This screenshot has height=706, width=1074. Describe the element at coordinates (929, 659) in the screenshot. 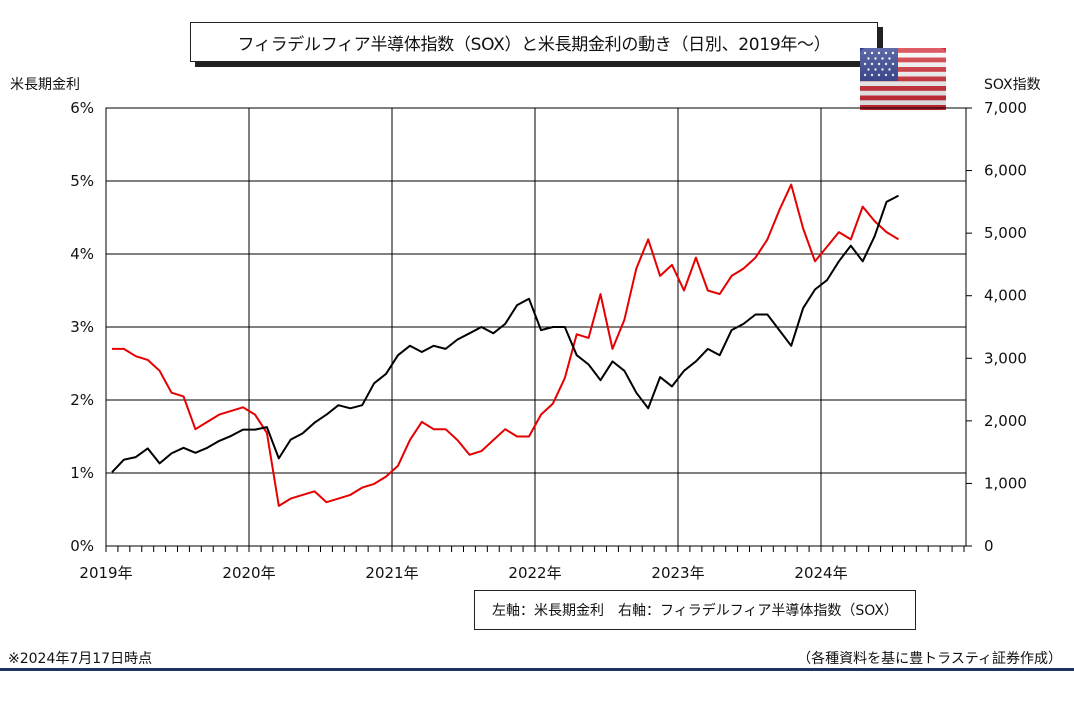

I see `source-note: （各種資料を基に豊トラスティ証券作成）` at that location.